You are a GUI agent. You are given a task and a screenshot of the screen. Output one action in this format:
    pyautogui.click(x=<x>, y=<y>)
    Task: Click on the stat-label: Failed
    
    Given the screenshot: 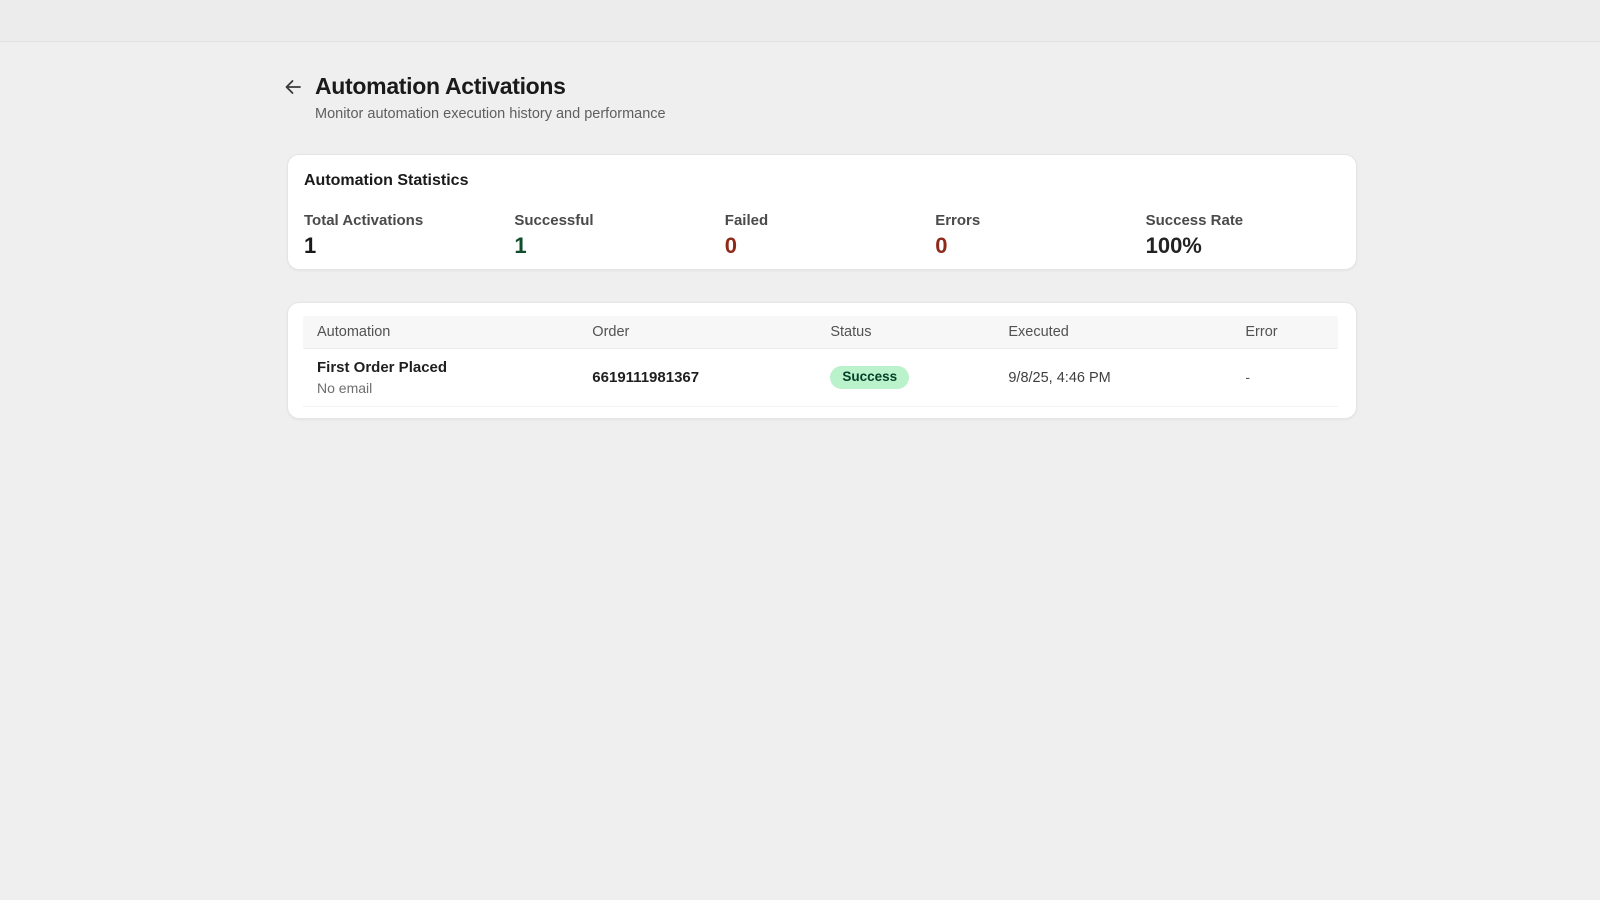 What is the action you would take?
    pyautogui.click(x=746, y=220)
    